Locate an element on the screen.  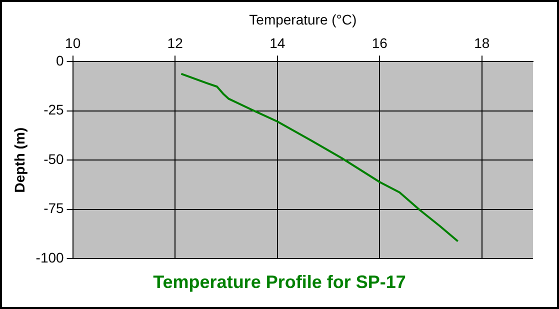
x-tick-label: 14 is located at coordinates (278, 43).